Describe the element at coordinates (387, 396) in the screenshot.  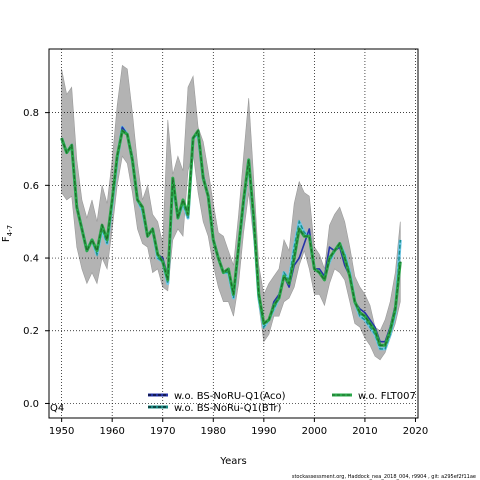
I see `legend-label: w.o. FLT007` at that location.